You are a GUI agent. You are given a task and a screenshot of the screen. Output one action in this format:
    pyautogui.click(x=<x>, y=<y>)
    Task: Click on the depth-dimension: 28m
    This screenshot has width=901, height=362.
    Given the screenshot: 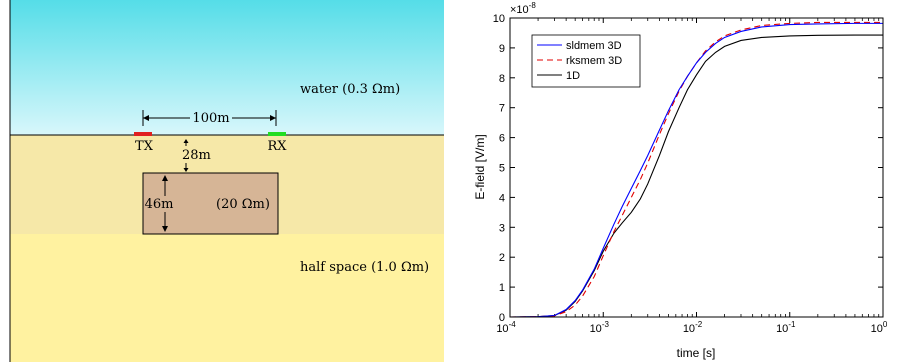 What is the action you would take?
    pyautogui.click(x=196, y=155)
    